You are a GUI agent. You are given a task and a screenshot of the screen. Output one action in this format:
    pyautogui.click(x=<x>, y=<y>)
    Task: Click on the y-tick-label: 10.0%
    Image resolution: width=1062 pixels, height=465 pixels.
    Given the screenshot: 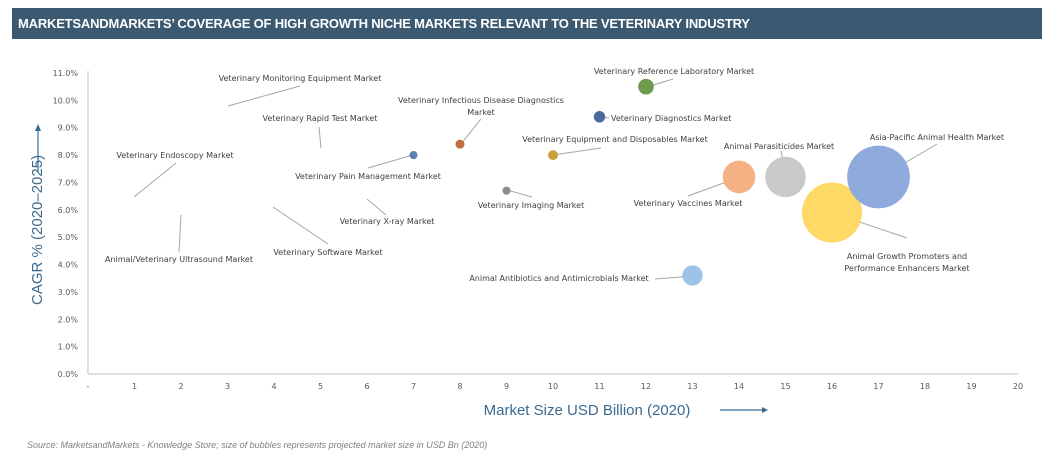 What is the action you would take?
    pyautogui.click(x=66, y=100)
    